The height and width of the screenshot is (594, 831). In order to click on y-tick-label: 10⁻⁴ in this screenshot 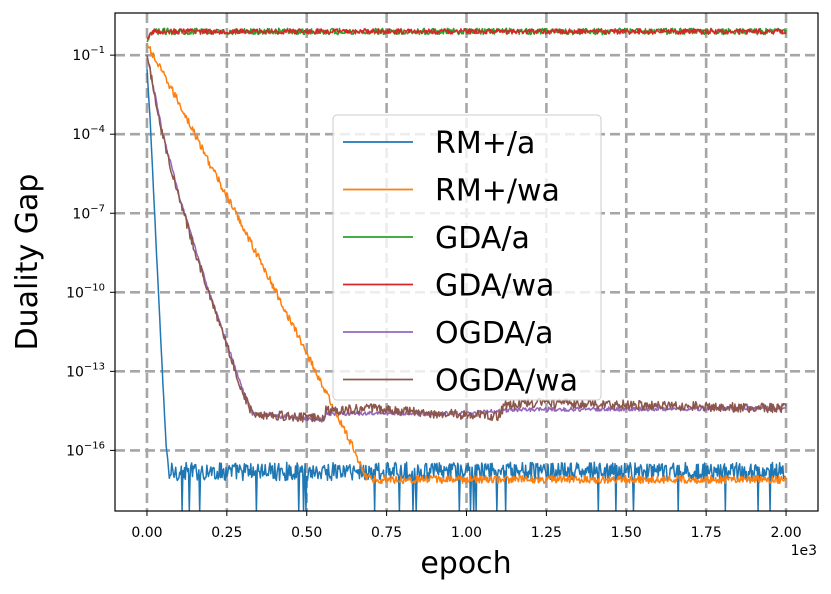, I will do `click(88, 133)`.